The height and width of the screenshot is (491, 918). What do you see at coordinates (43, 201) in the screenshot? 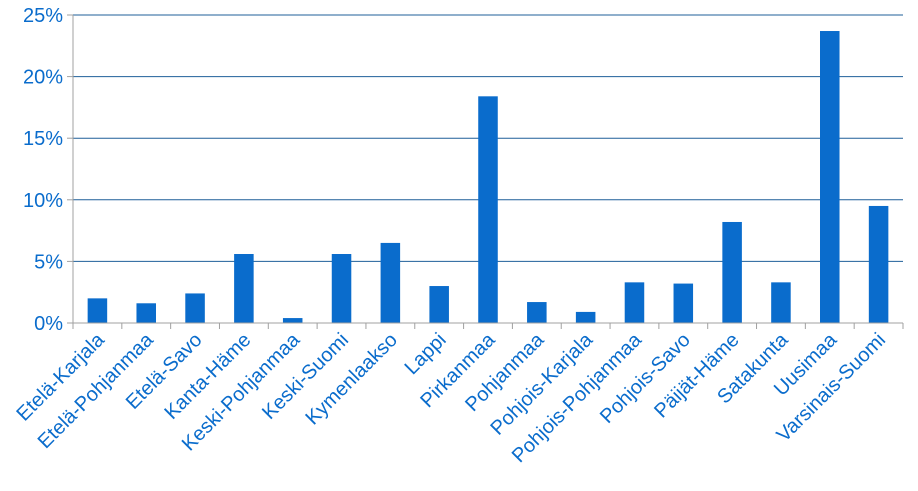
I see `y-tick-label: 10%` at bounding box center [43, 201].